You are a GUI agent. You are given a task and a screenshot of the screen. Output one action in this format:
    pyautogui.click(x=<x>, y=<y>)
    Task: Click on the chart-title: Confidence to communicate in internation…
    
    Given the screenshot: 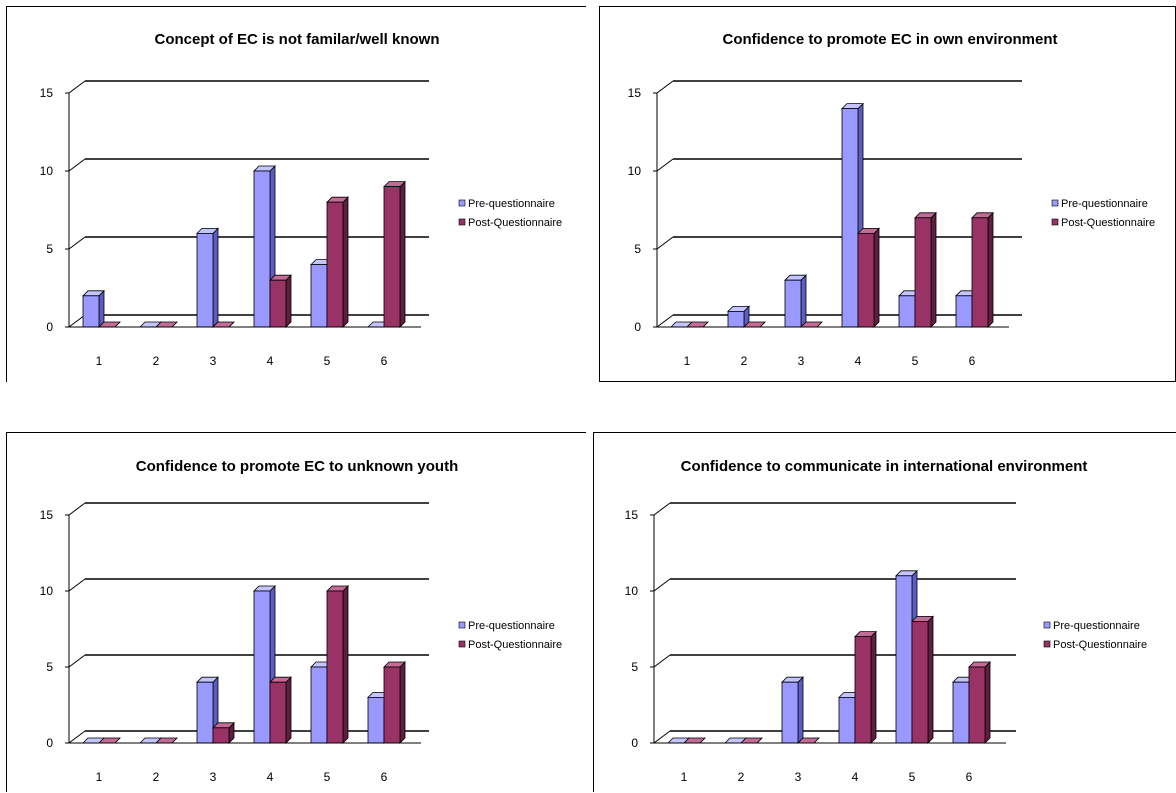 What is the action you would take?
    pyautogui.click(x=884, y=466)
    